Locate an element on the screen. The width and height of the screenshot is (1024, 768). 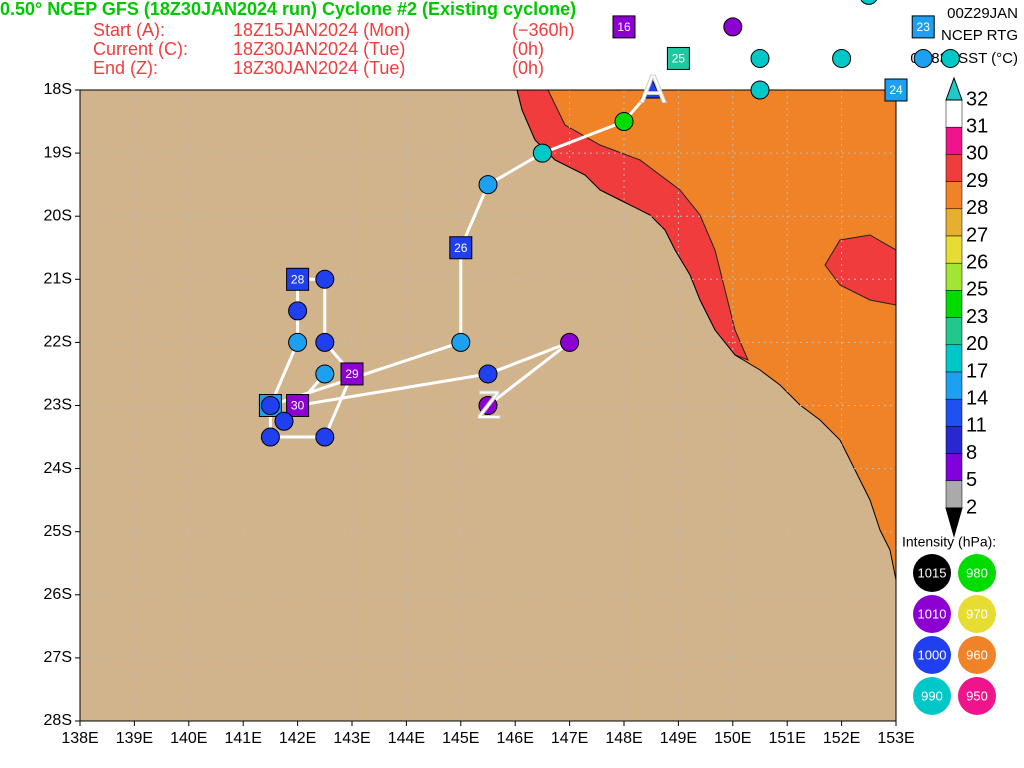
x-tick-label: 140E is located at coordinates (188, 738).